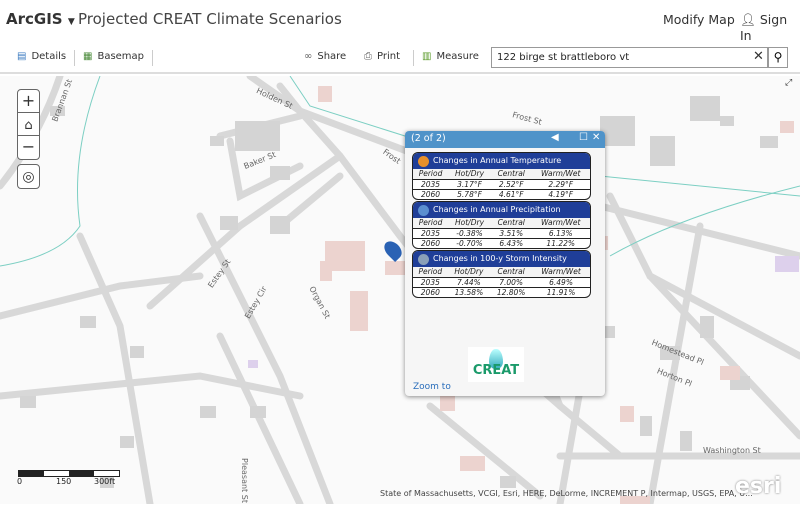  What do you see at coordinates (764, 27) in the screenshot?
I see `sign-in-link: 👤︎ Sign In` at bounding box center [764, 27].